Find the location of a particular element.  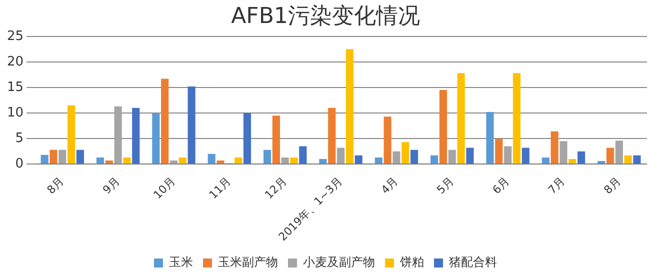

y-tick-label: 20 is located at coordinates (15, 62).